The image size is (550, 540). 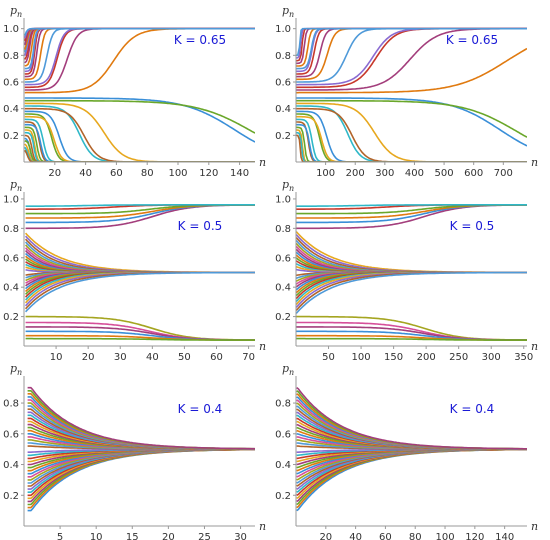 What do you see at coordinates (458, 357) in the screenshot?
I see `x-tick-label: 250` at bounding box center [458, 357].